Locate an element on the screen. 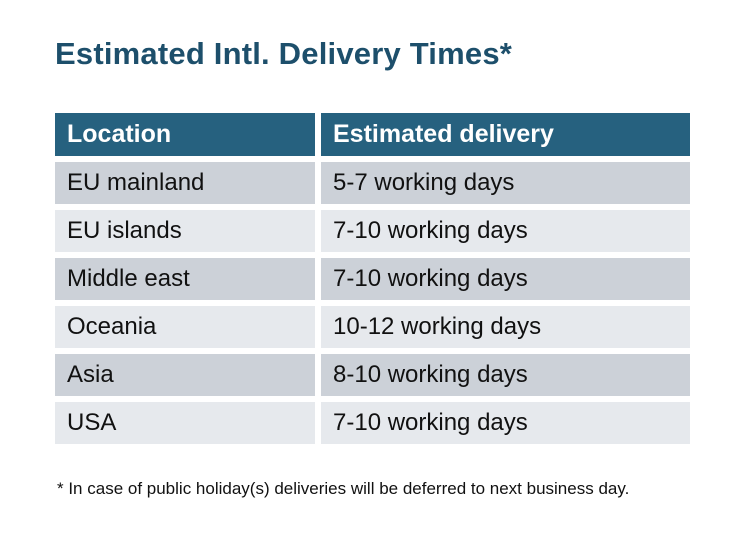  table-cell-location: EU islands is located at coordinates (185, 231).